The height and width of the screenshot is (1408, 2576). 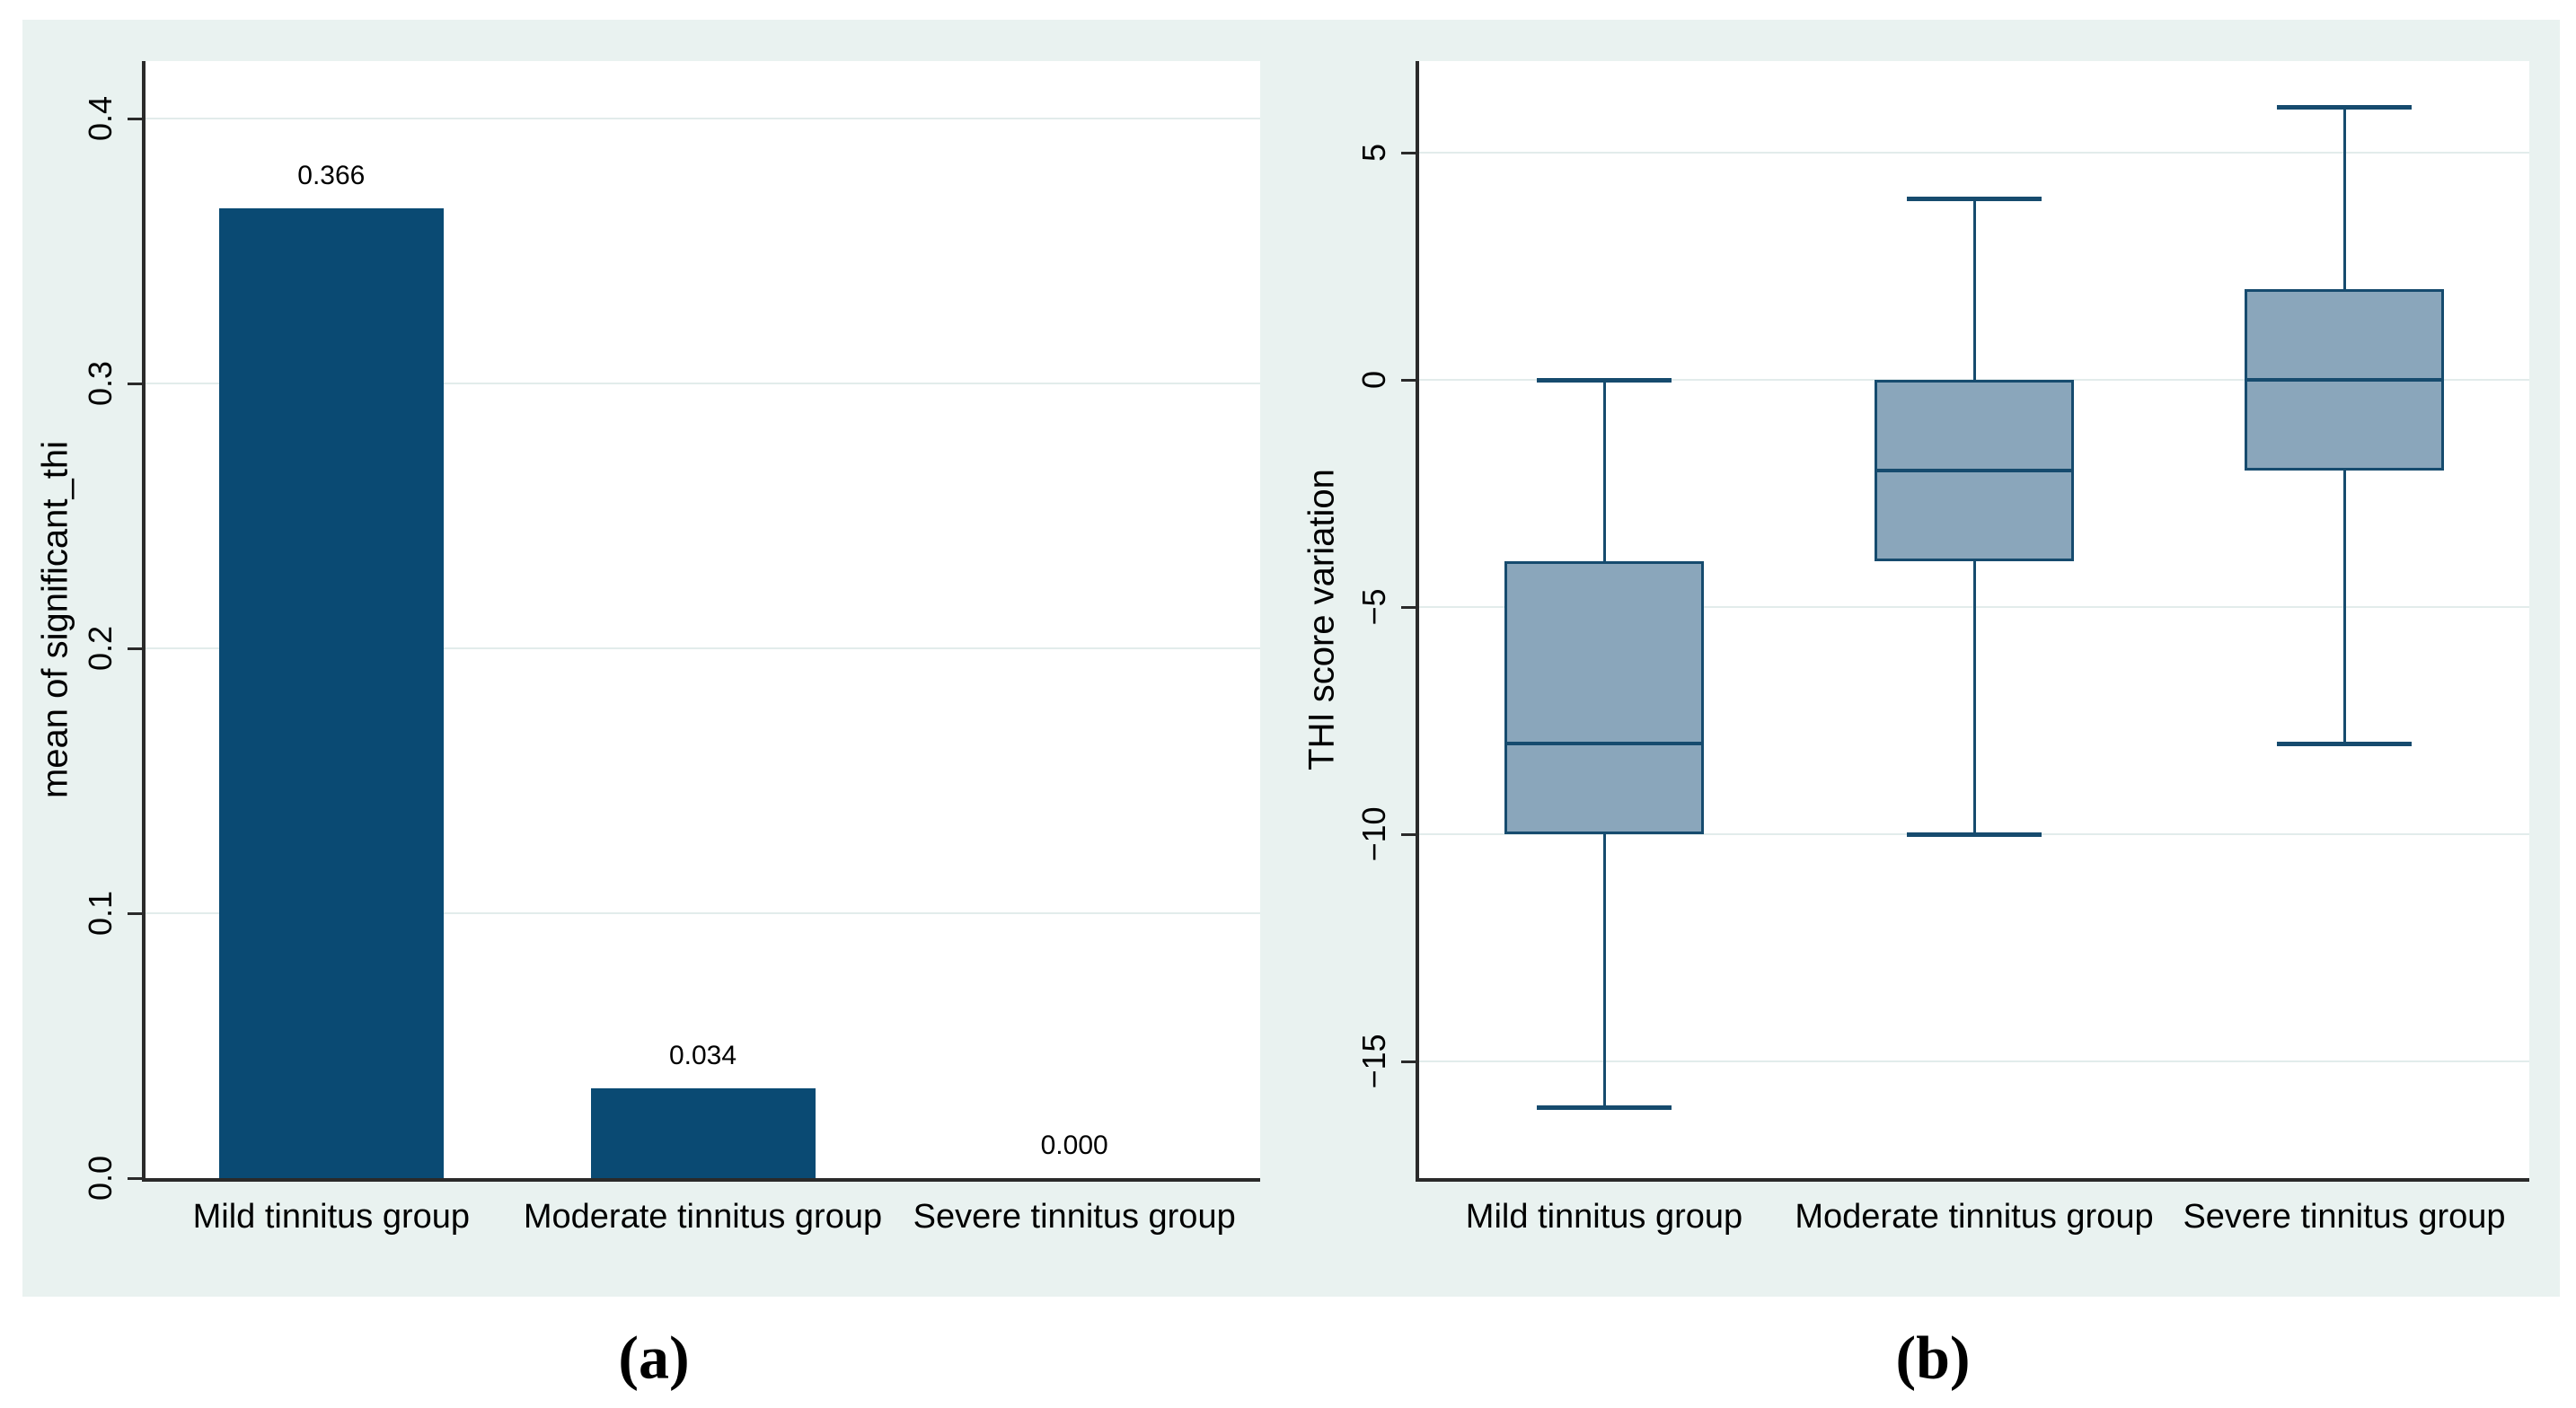 I want to click on panel-b-y-axis-title: THI score variation, so click(x=1321, y=619).